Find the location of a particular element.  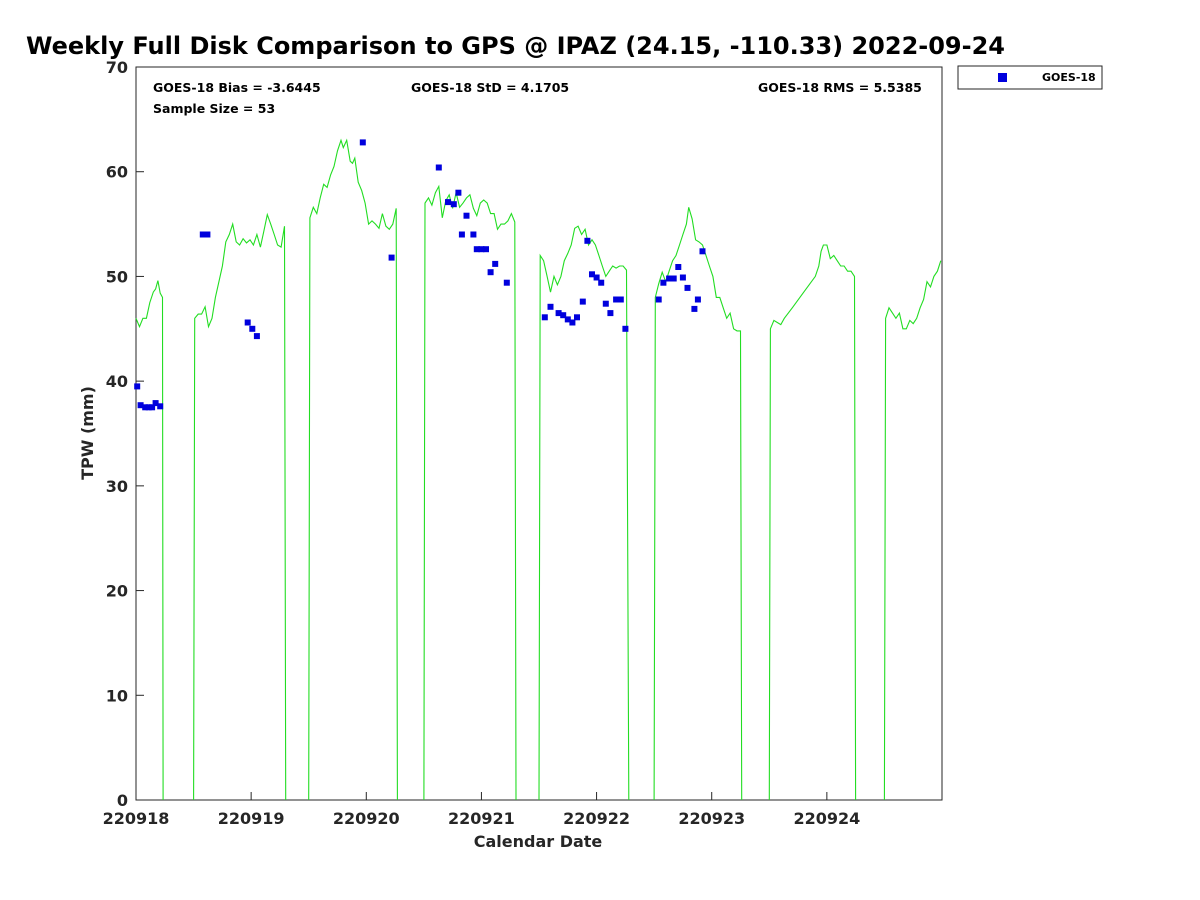

y-axis: 0 10 20 30 40 50 60 70 is located at coordinates (125, 434).